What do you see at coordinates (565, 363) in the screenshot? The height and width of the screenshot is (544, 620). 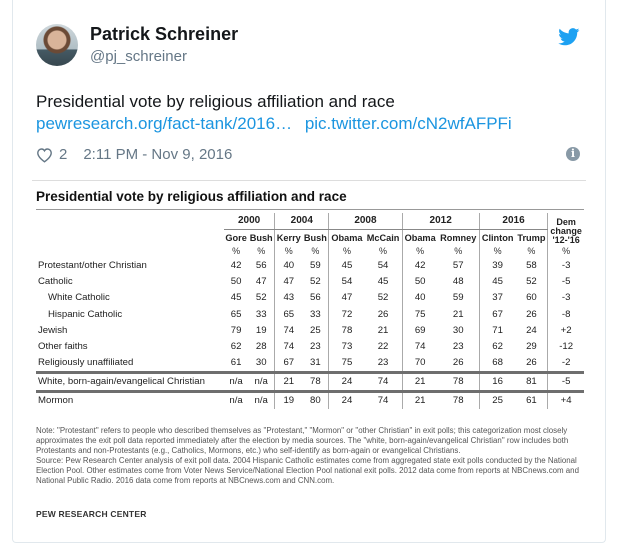 I see `dem-change-cell: -2` at bounding box center [565, 363].